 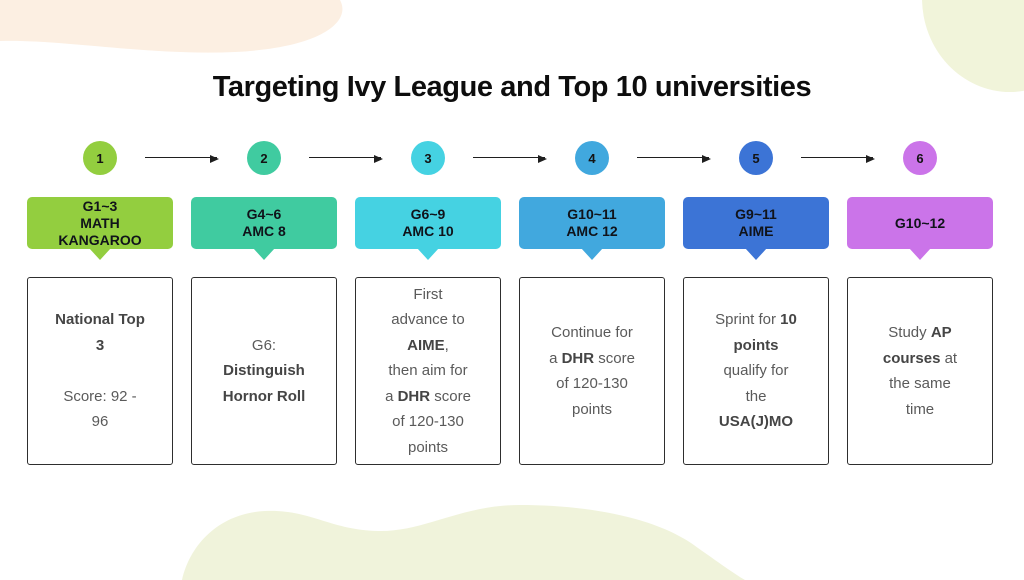 I want to click on blob-green-bottom-shape, so click(x=463, y=542).